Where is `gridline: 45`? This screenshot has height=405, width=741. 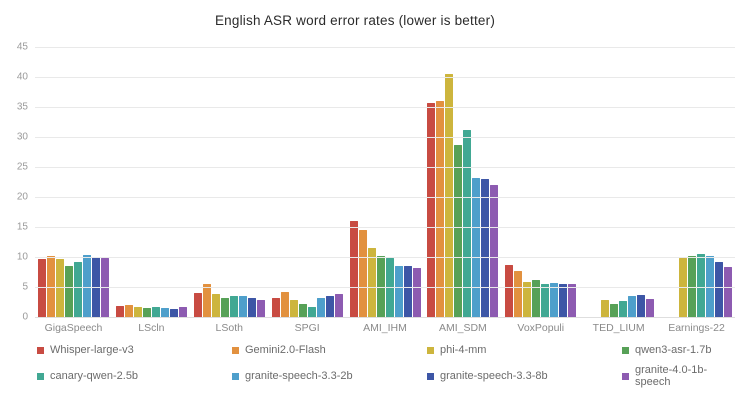
gridline: 45 is located at coordinates (376, 47).